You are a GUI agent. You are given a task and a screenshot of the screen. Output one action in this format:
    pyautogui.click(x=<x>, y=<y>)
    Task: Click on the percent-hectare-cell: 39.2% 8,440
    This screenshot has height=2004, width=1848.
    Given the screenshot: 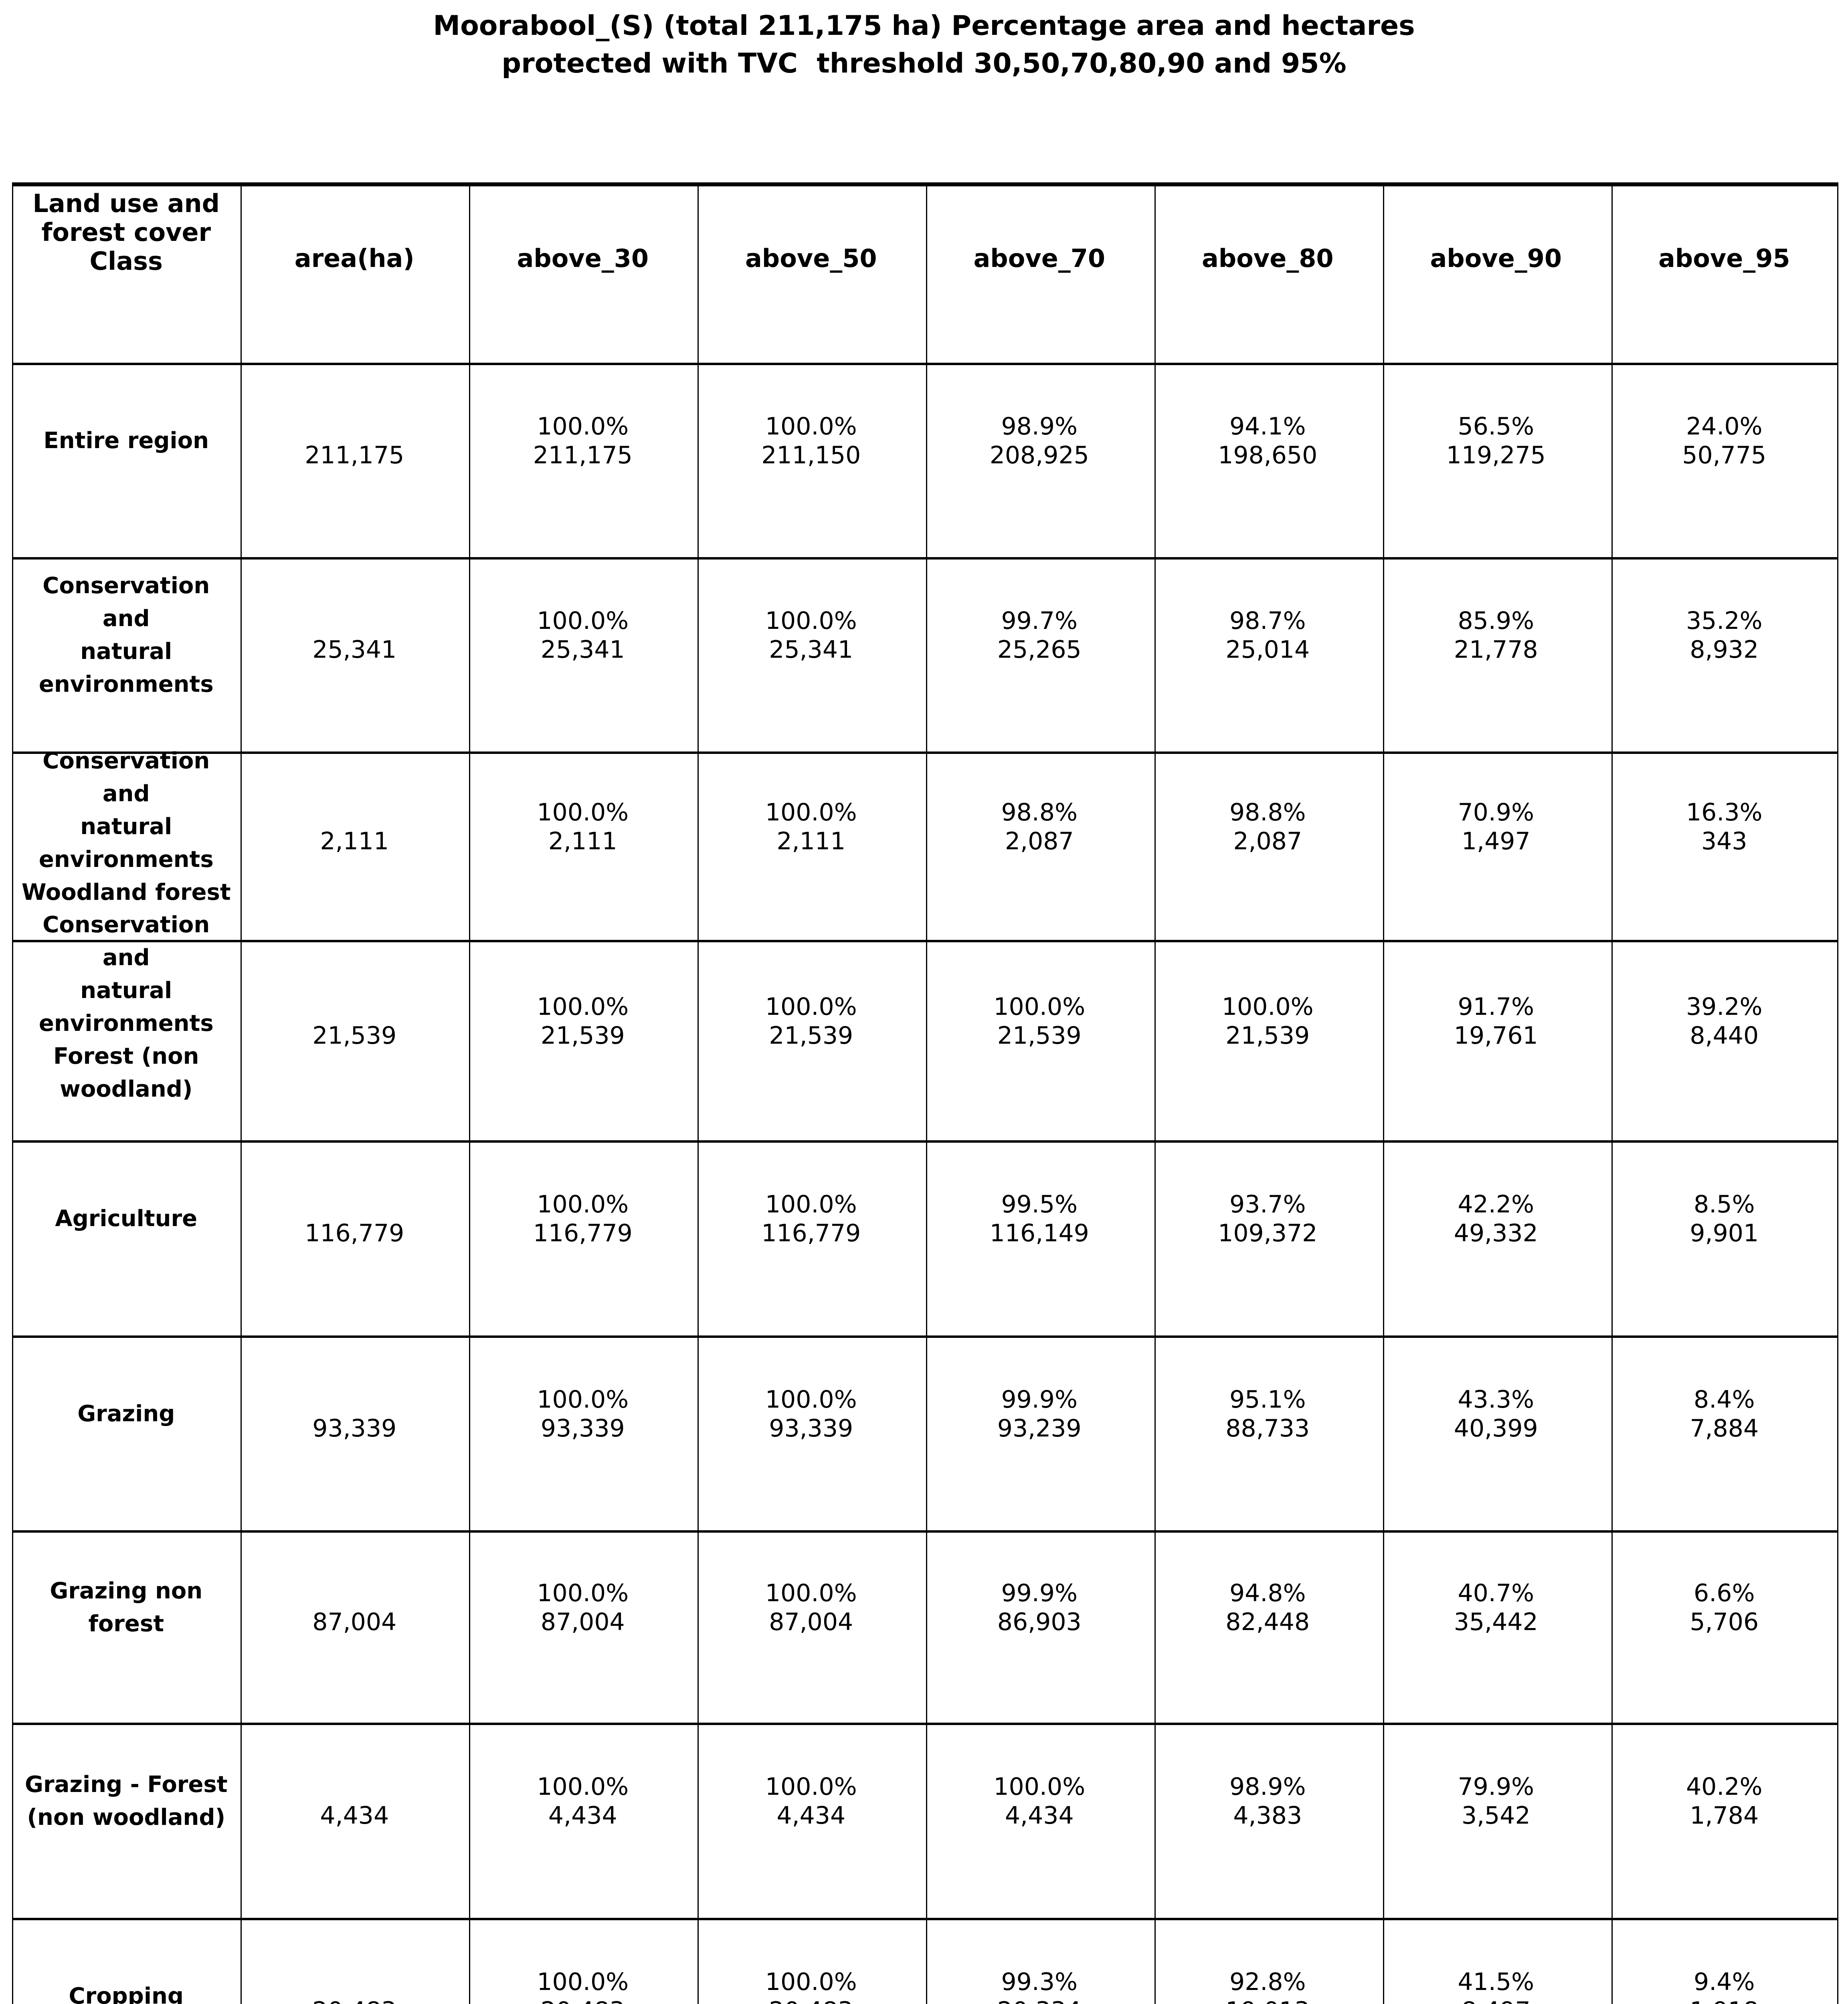 What is the action you would take?
    pyautogui.click(x=1725, y=1021)
    